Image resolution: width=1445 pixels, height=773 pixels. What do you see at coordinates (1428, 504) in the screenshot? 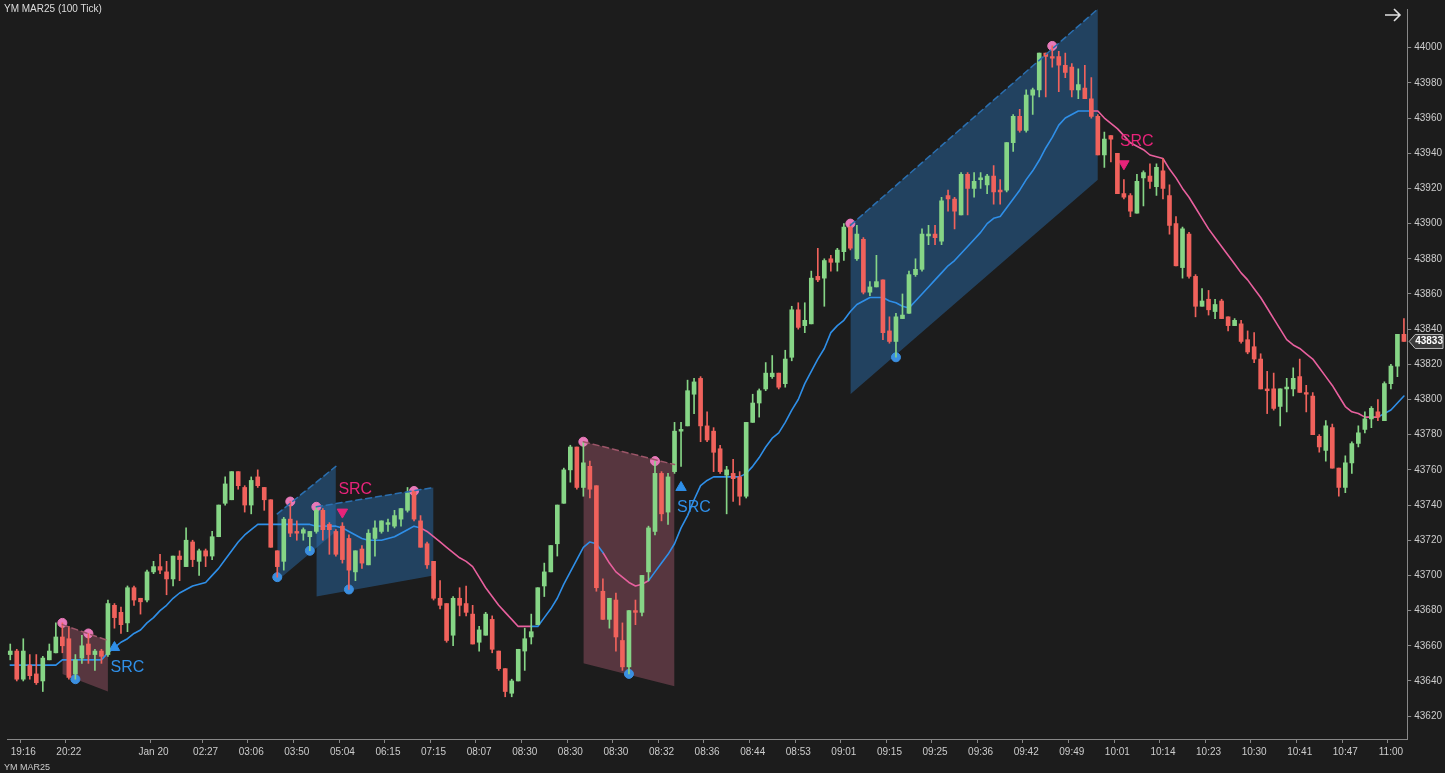
I see `y-tick-label: 43740` at bounding box center [1428, 504].